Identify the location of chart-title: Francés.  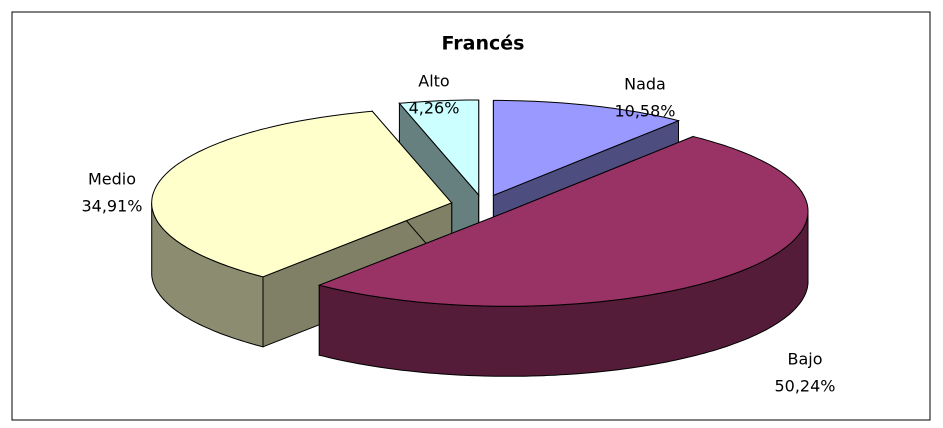
(483, 44).